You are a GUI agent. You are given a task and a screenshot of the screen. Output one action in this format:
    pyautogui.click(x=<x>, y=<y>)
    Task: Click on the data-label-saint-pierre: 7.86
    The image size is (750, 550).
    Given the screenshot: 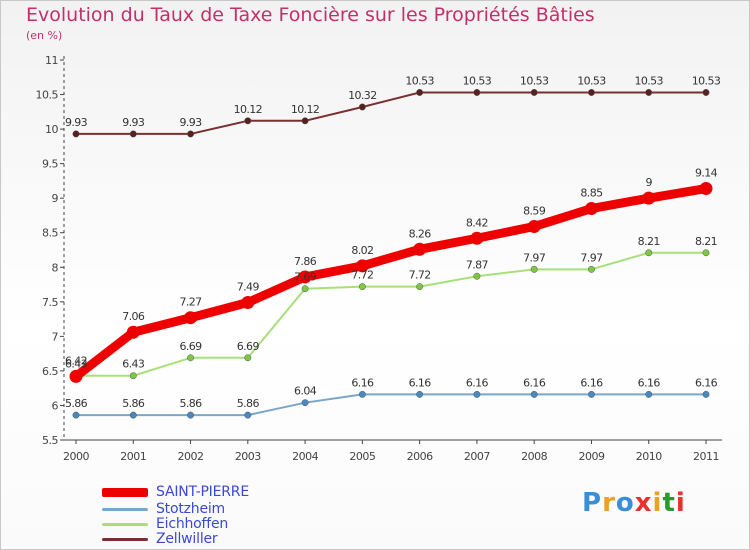 What is the action you would take?
    pyautogui.click(x=305, y=261)
    